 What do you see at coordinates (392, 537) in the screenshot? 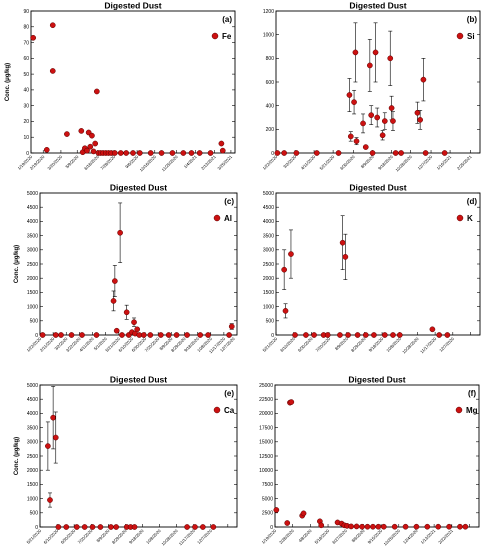
I see `x-tick-label: 10/25/2020` at bounding box center [392, 537].